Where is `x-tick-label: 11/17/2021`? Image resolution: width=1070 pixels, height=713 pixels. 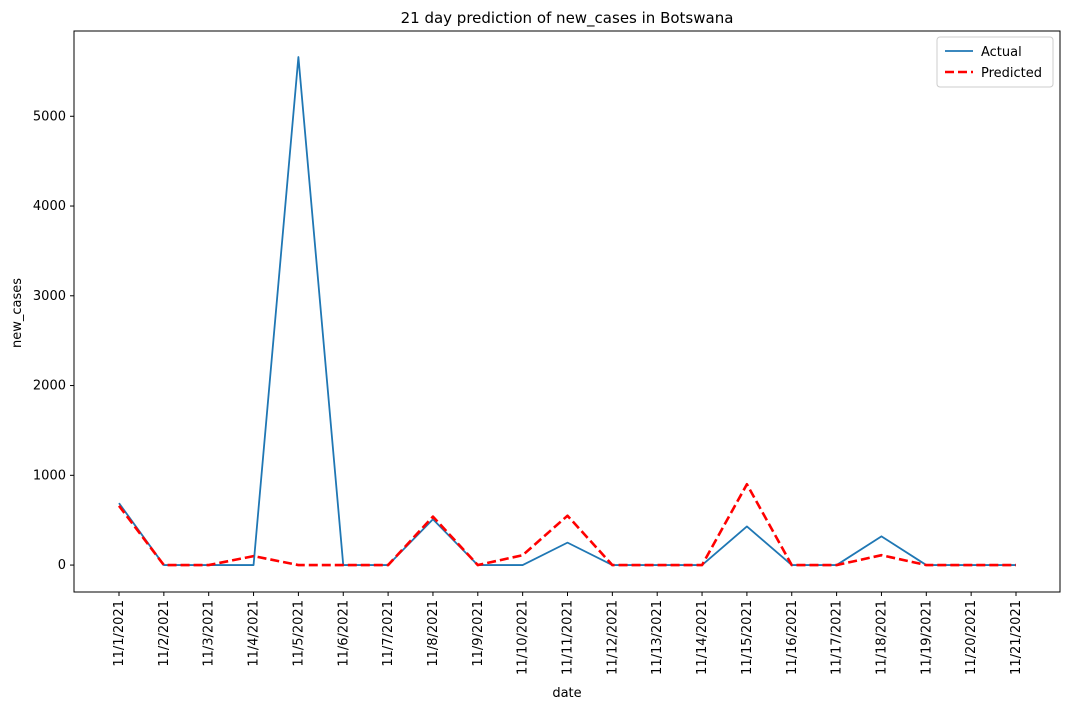
x-tick-label: 11/17/2021 is located at coordinates (837, 637).